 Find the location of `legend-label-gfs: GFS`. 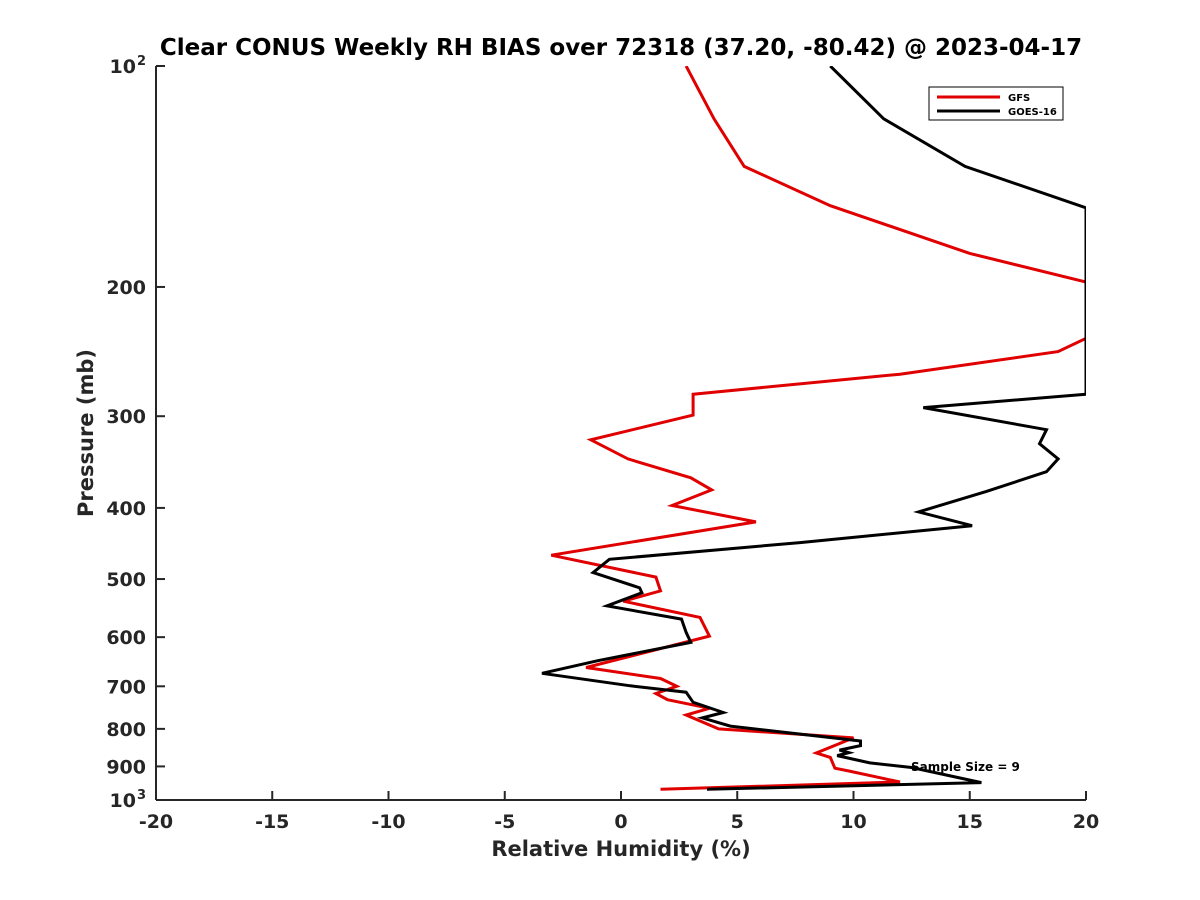

legend-label-gfs: GFS is located at coordinates (1019, 98).